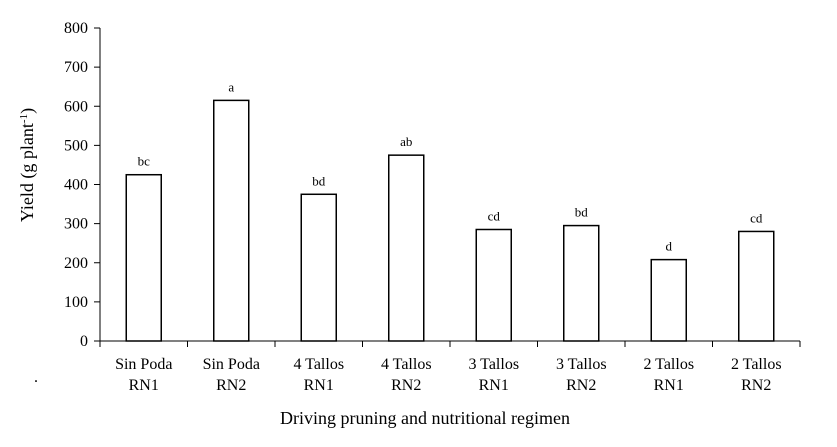 The height and width of the screenshot is (447, 837). I want to click on y-tick-label: 200, so click(76, 263).